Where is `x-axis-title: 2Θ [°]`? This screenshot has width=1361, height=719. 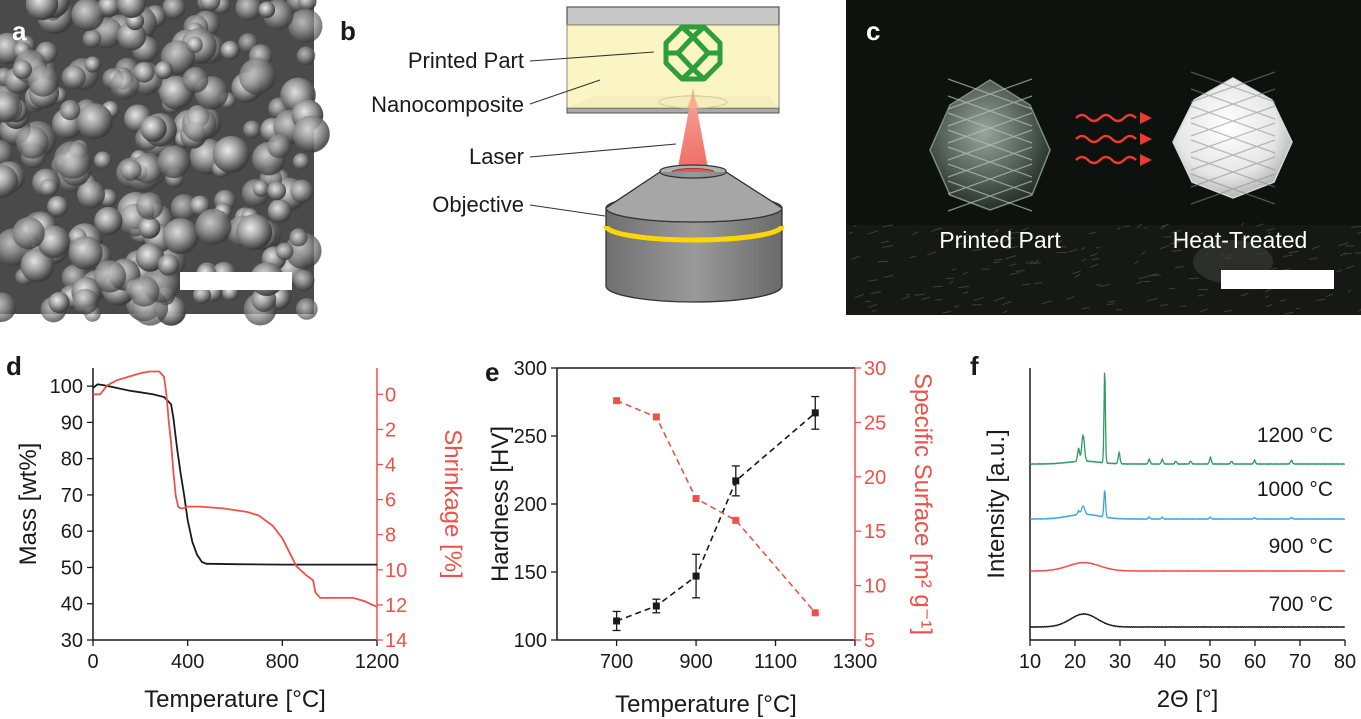
x-axis-title: 2Θ [°] is located at coordinates (1188, 699).